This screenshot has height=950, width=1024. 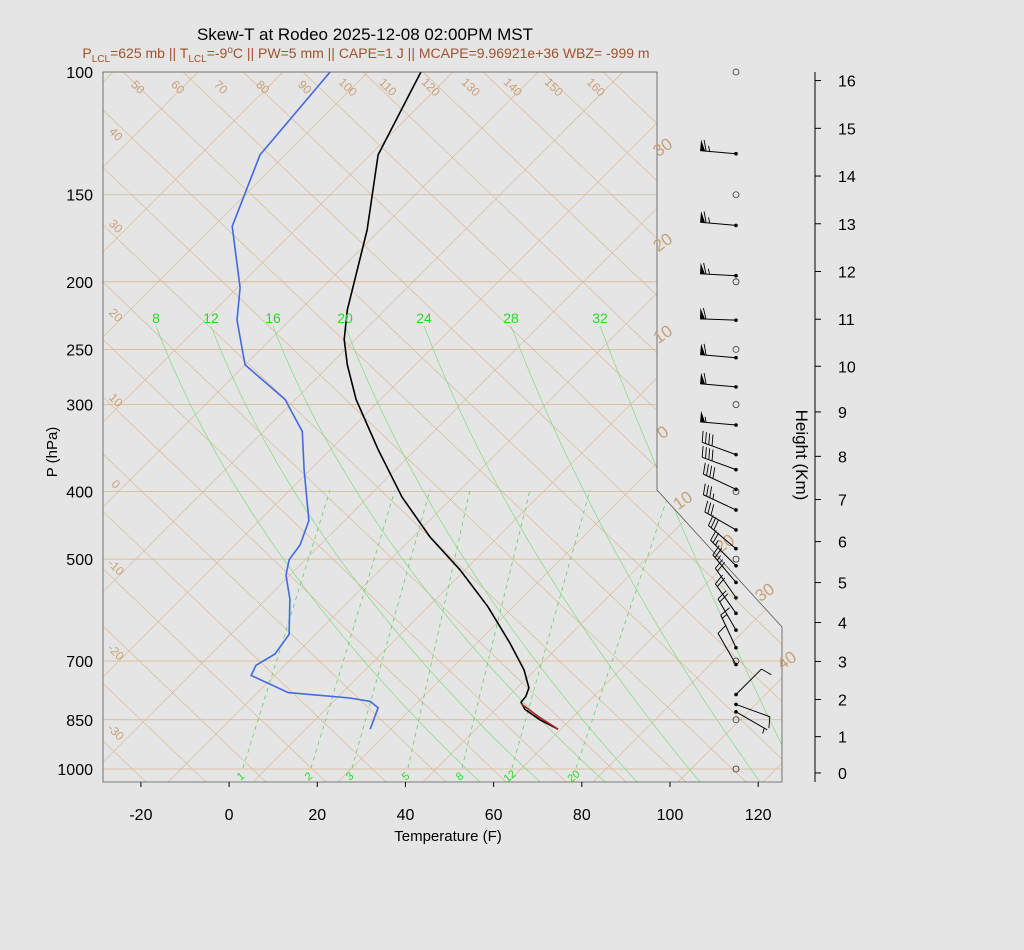 I want to click on y2-tick-label: 1, so click(x=842, y=738).